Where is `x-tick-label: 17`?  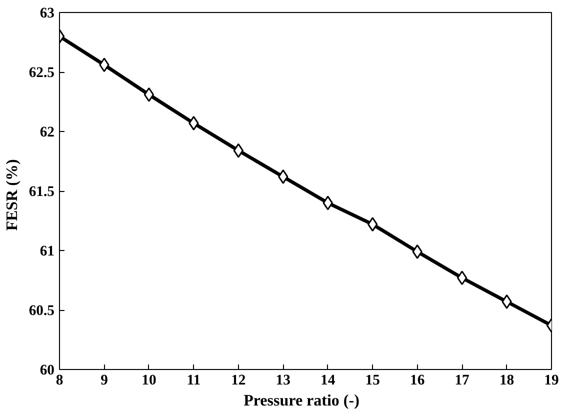
x-tick-label: 17 is located at coordinates (462, 380).